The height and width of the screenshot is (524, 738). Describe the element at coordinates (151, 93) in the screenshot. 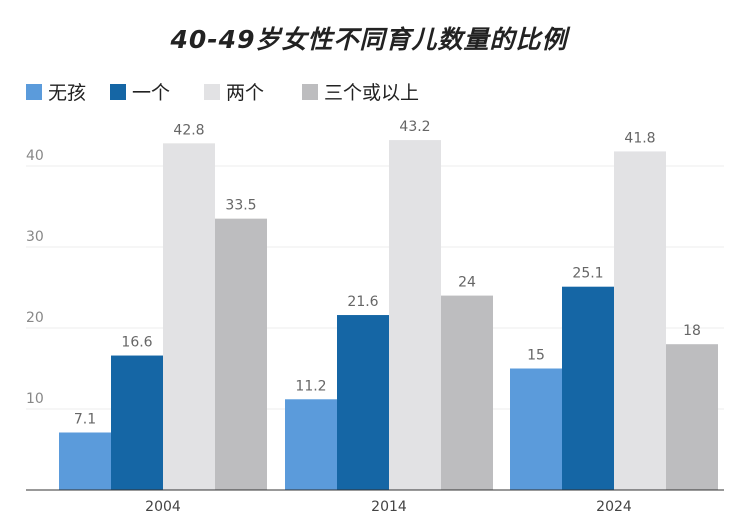

I see `legend-label: 一个` at that location.